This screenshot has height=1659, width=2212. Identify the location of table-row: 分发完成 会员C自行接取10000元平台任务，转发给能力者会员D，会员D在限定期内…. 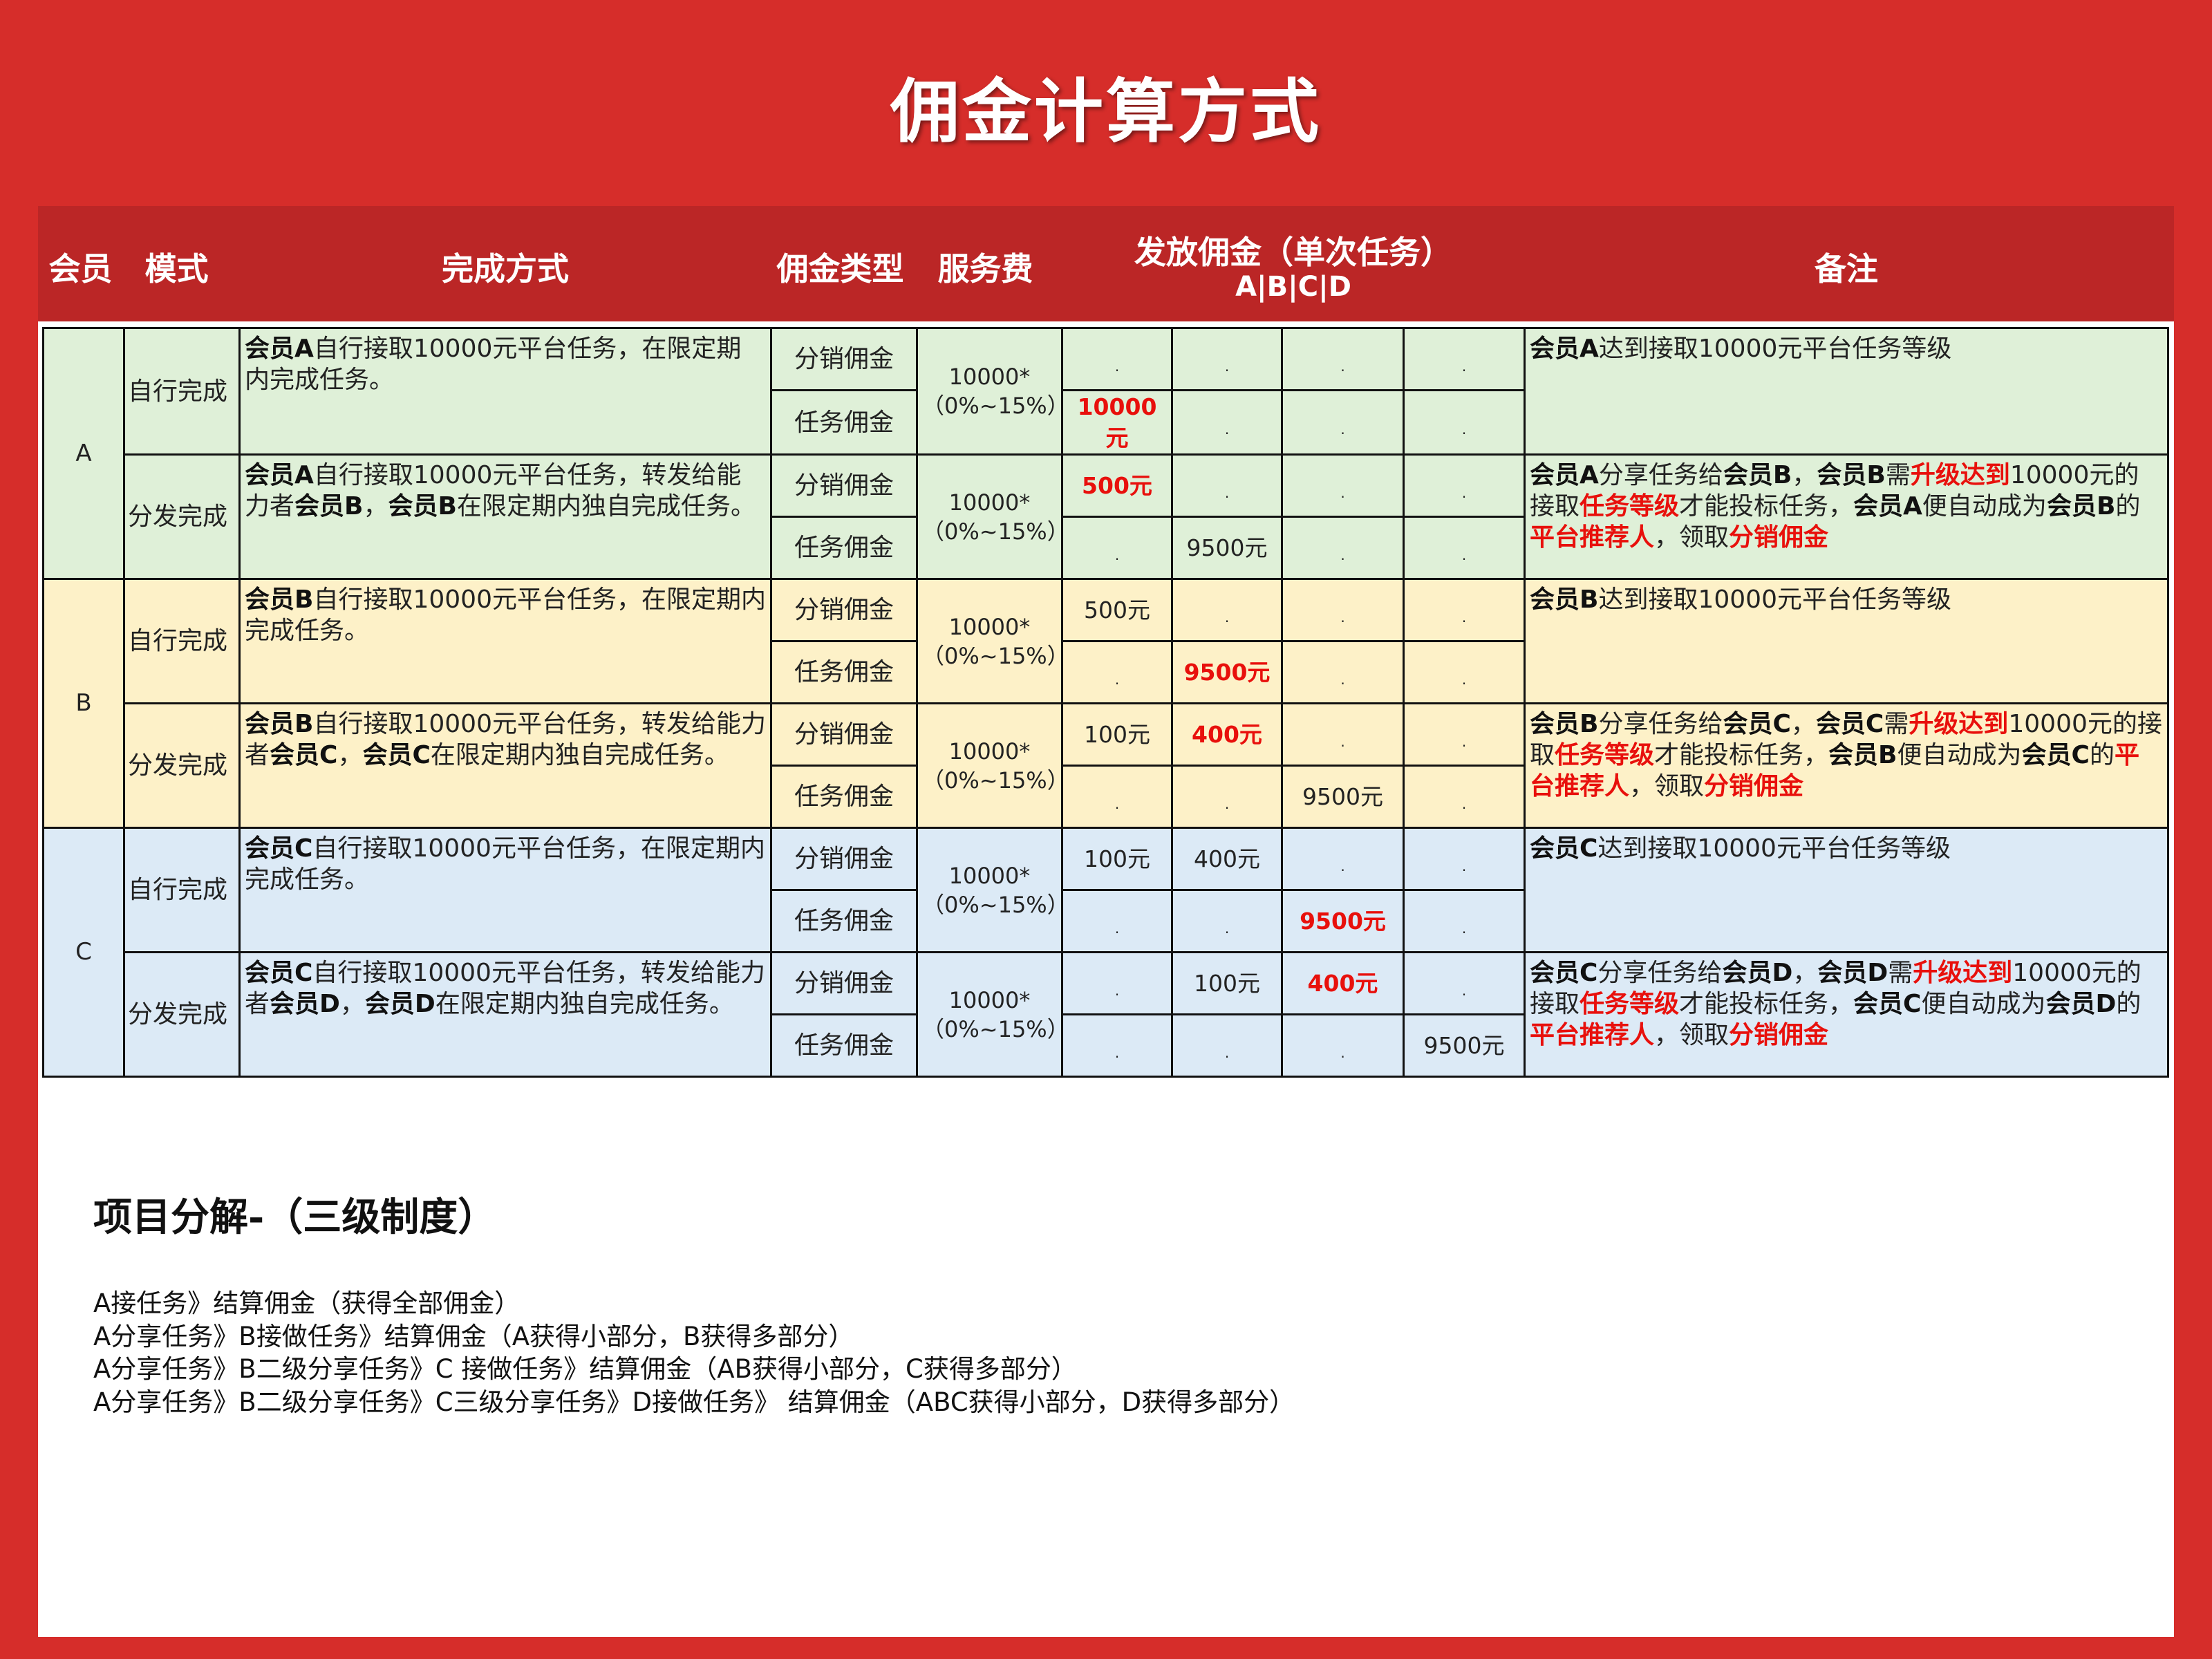
(1106, 1014).